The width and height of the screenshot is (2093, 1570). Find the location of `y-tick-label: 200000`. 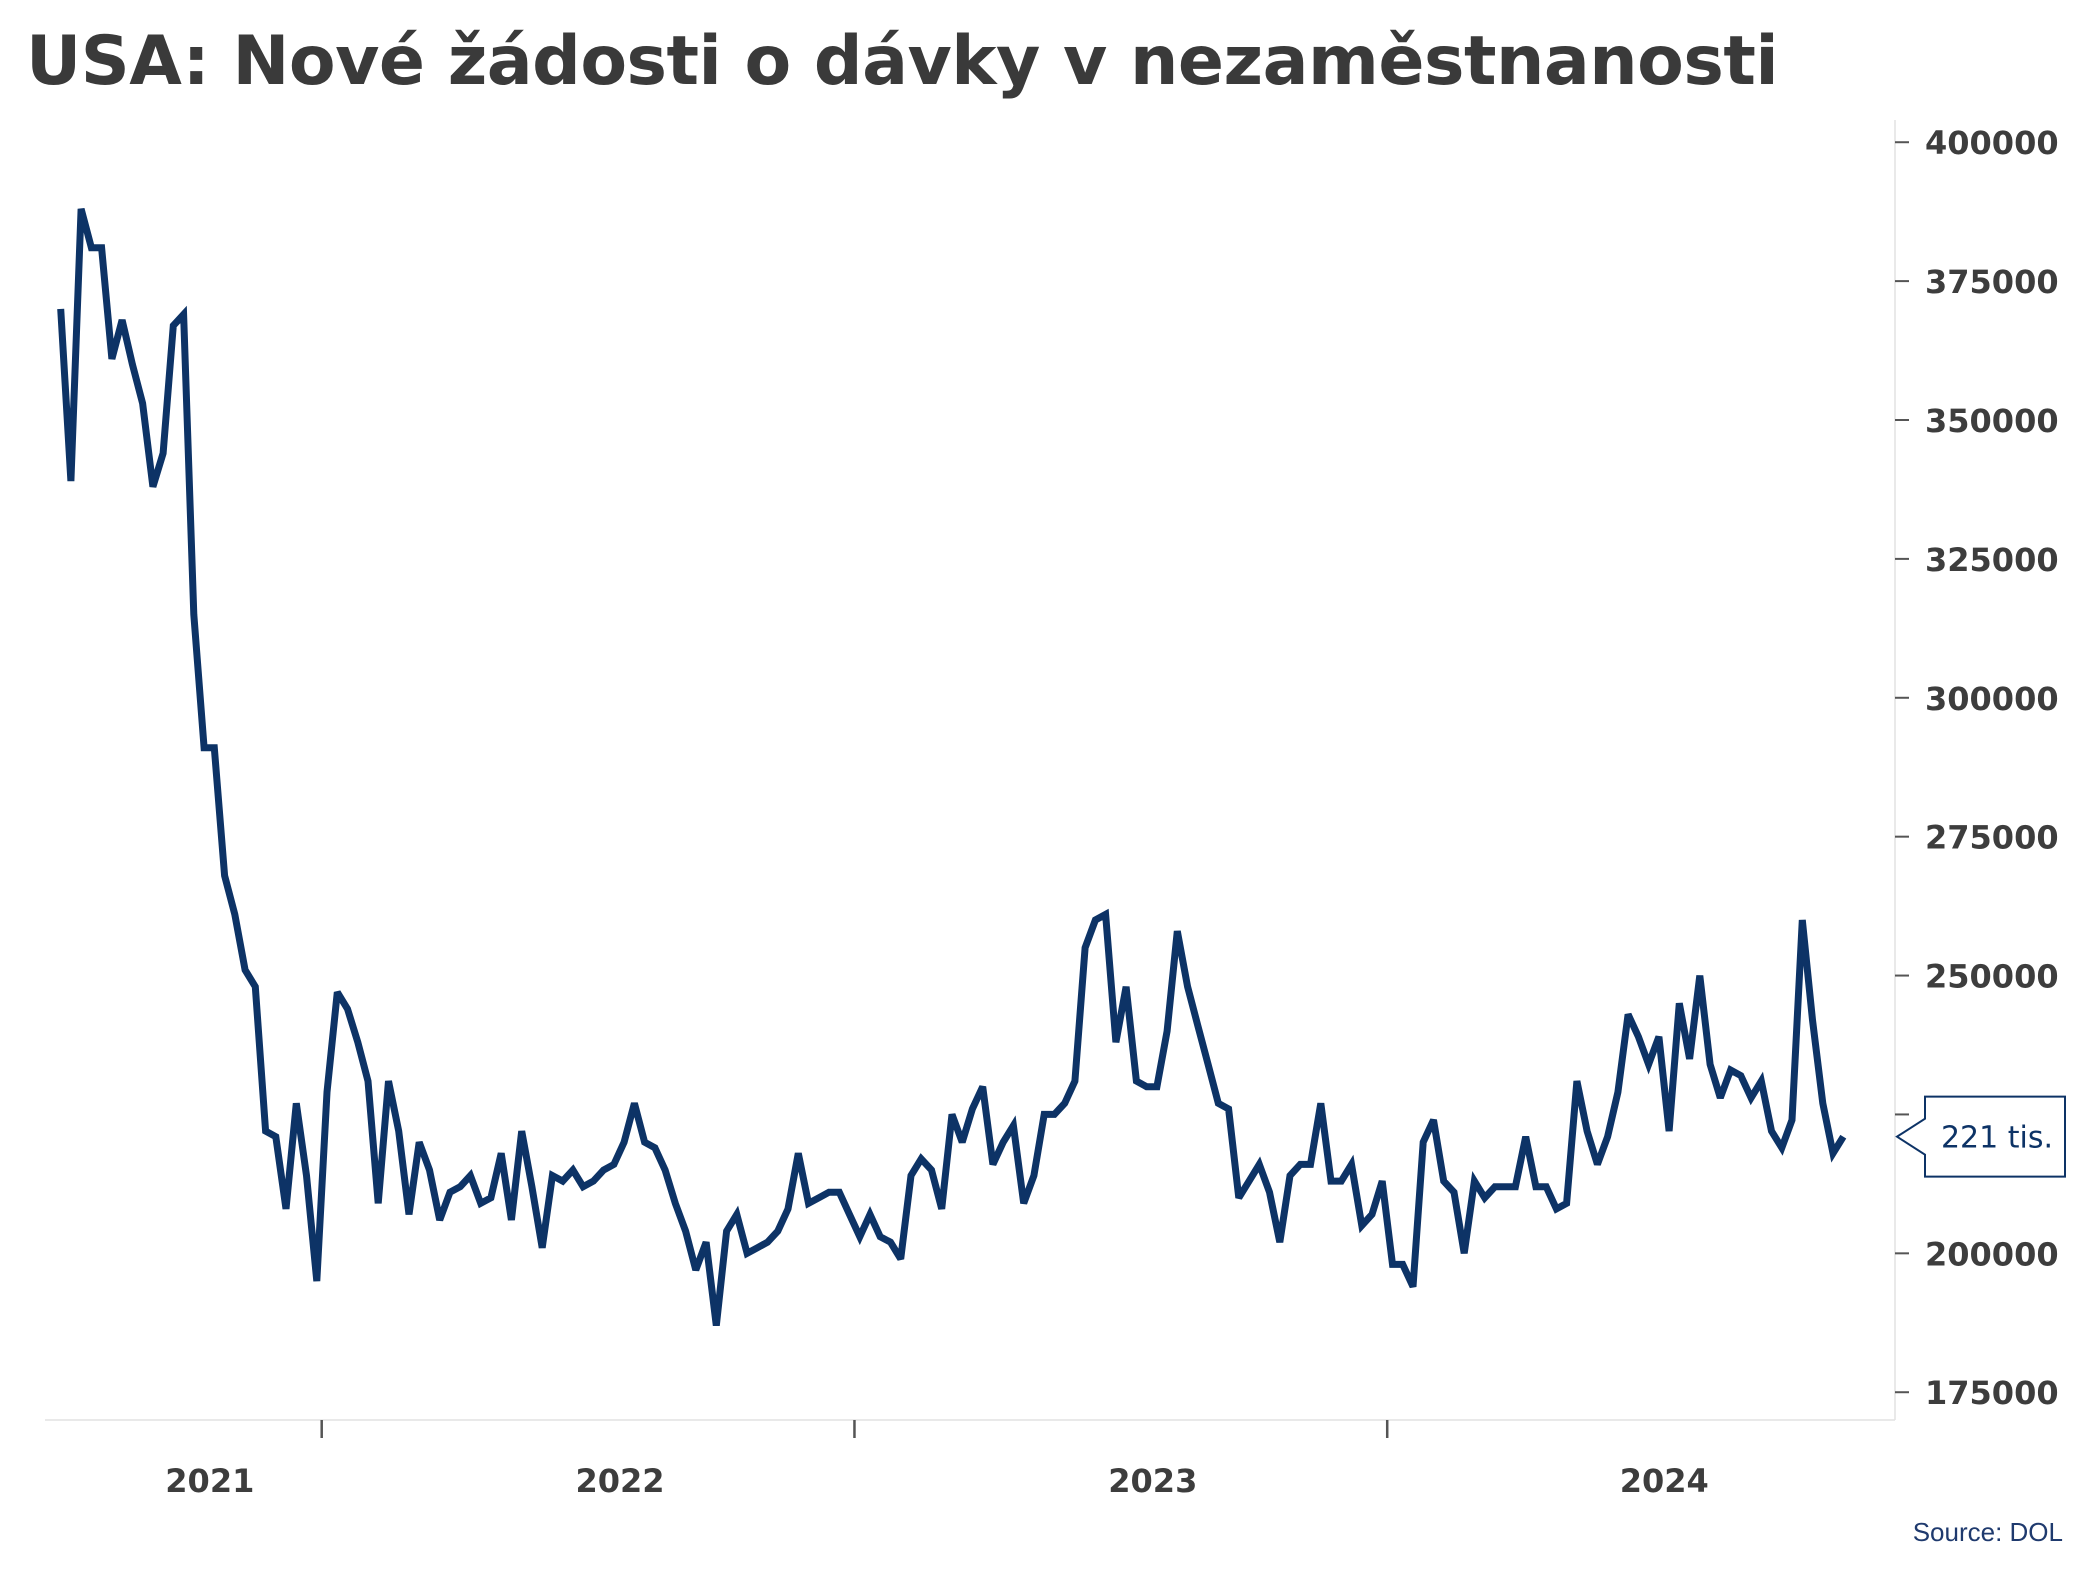

y-tick-label: 200000 is located at coordinates (1992, 1254).